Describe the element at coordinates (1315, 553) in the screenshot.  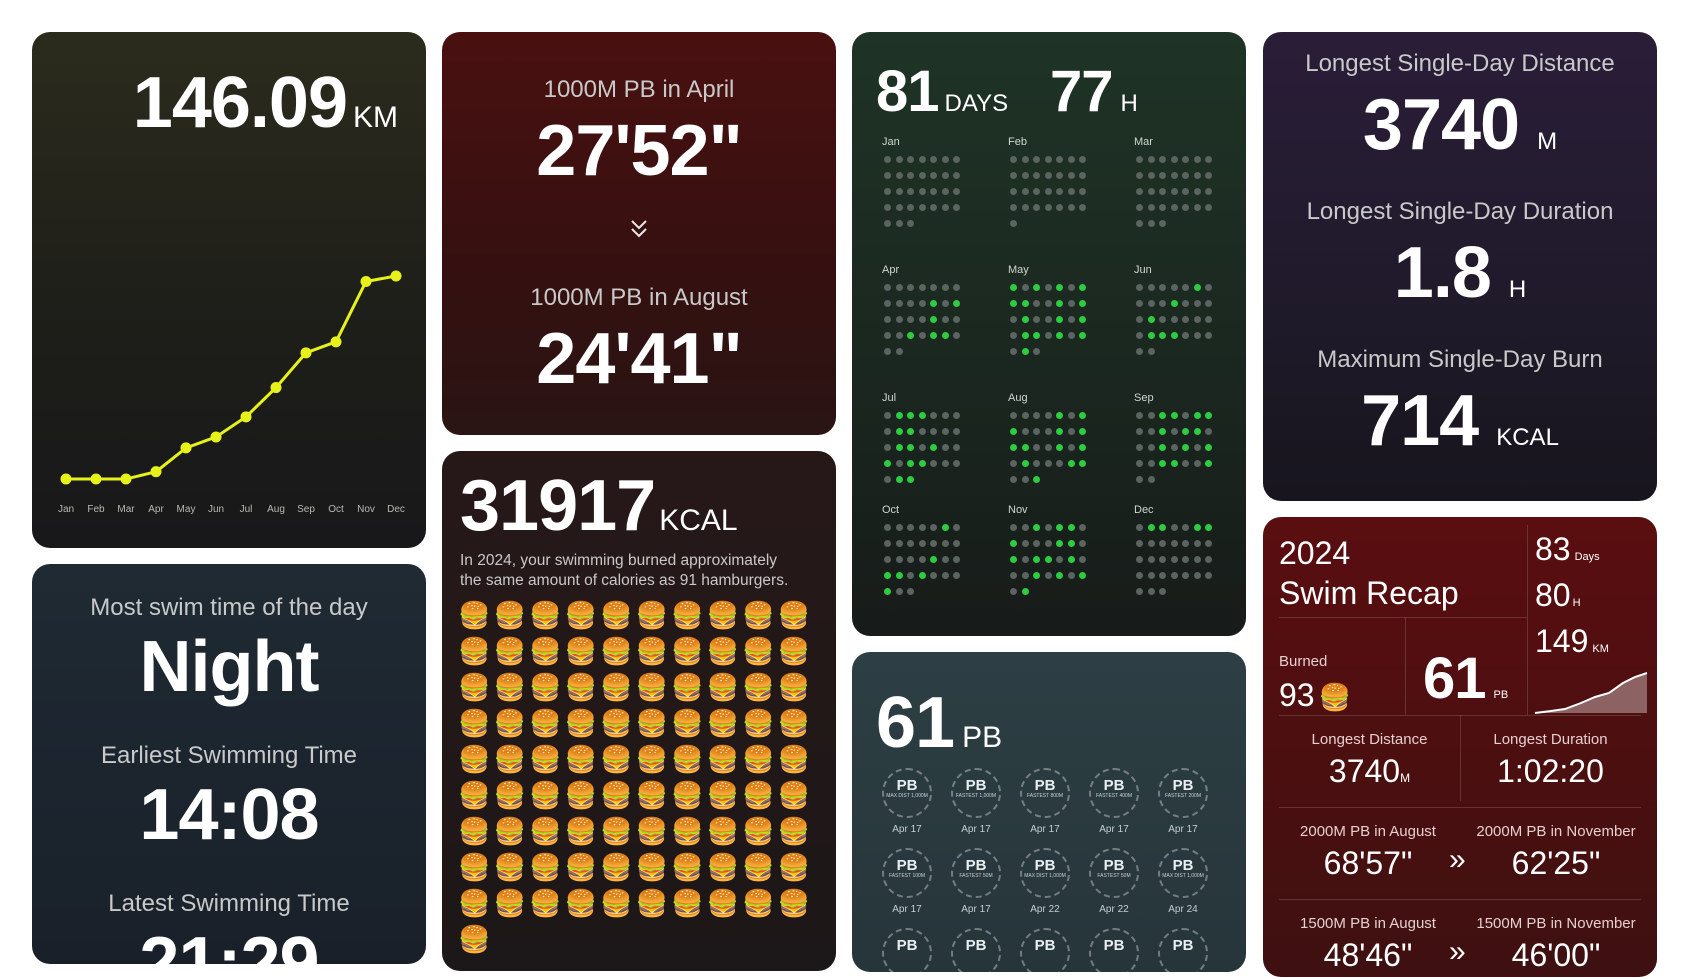
I see `recap-year: 2024` at that location.